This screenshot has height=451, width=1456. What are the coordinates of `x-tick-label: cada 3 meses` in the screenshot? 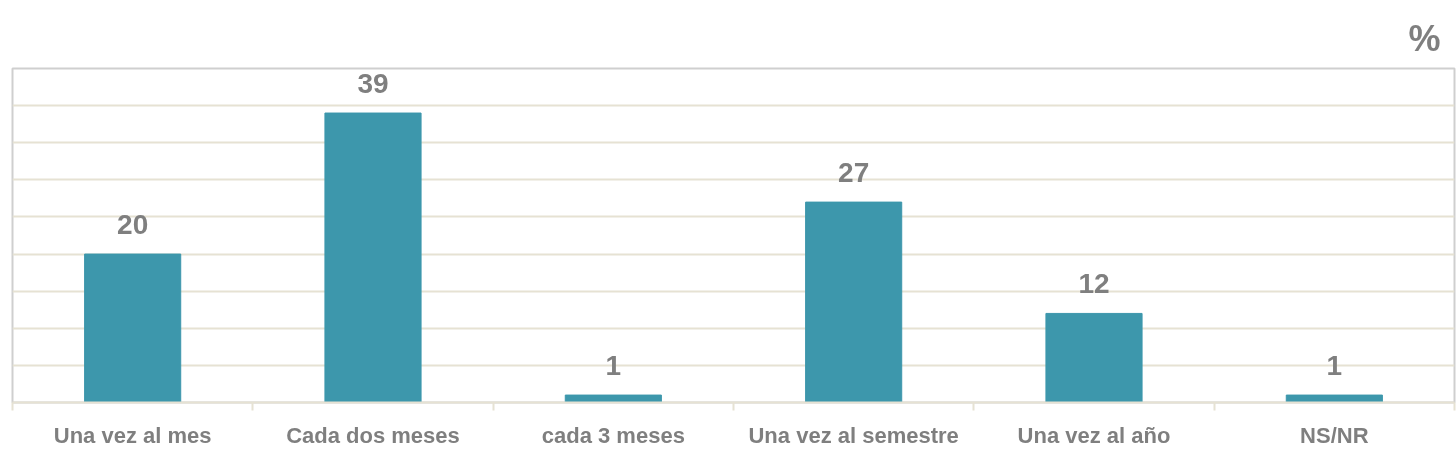 It's located at (613, 435).